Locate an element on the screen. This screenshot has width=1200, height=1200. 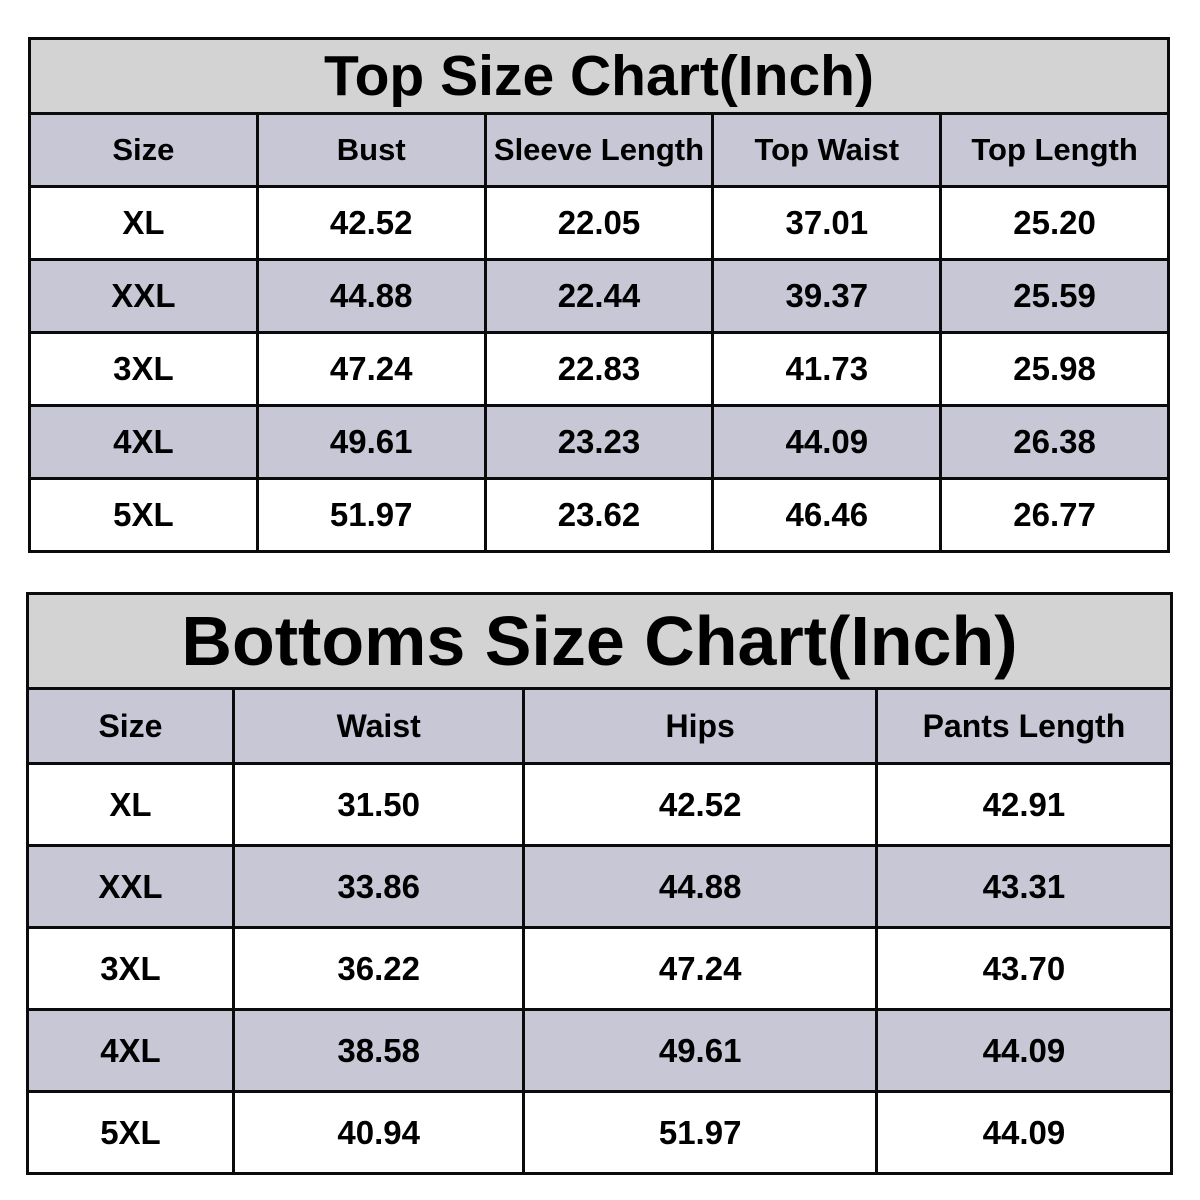
top-header-bust: Bust is located at coordinates (371, 150).